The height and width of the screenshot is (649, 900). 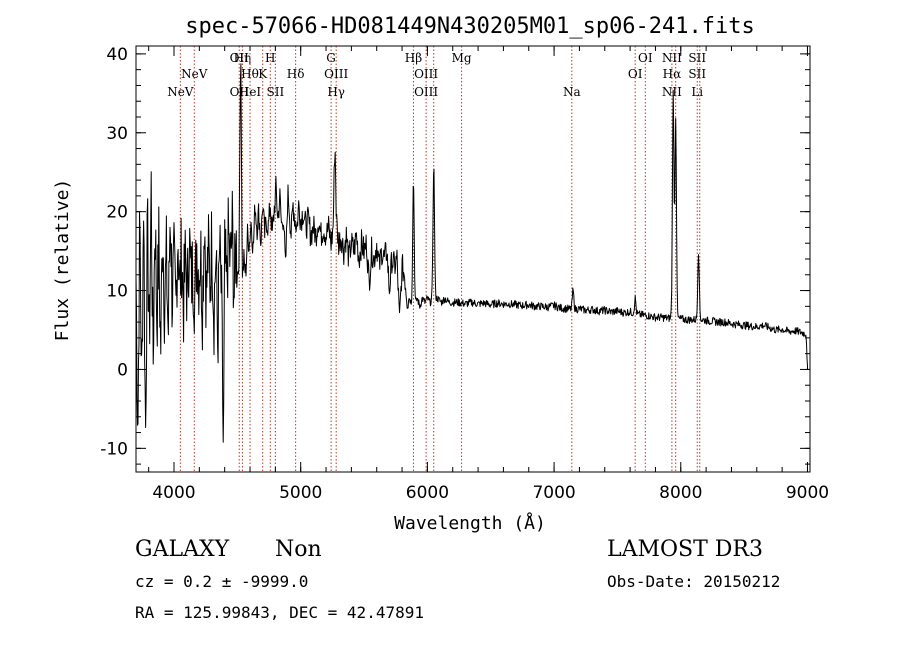 What do you see at coordinates (553, 493) in the screenshot?
I see `x-tick-label: 7000` at bounding box center [553, 493].